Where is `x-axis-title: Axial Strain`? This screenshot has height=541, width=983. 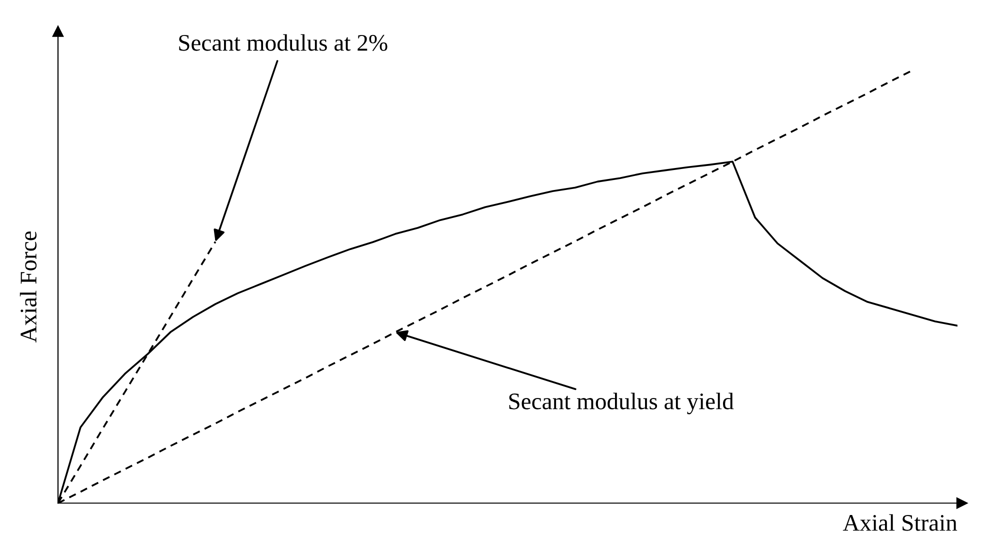
x-axis-title: Axial Strain is located at coordinates (900, 522).